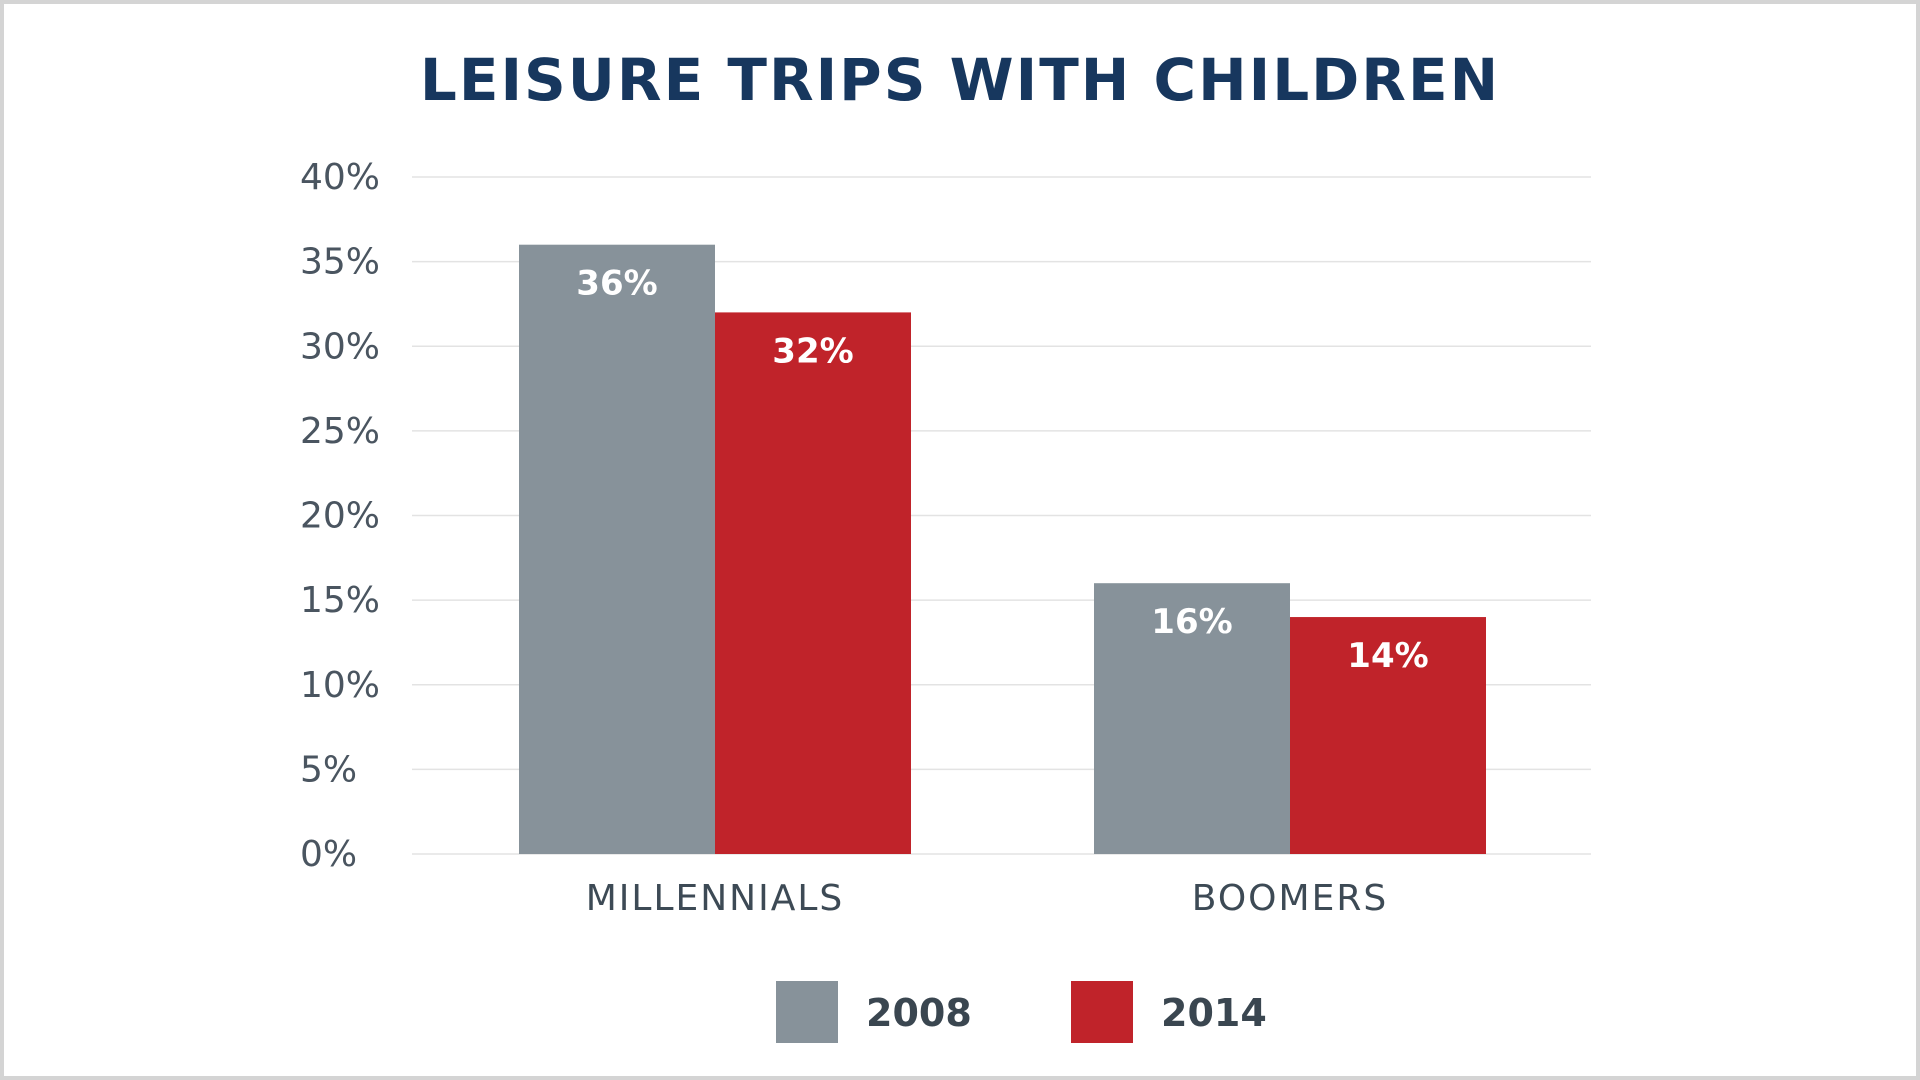 The width and height of the screenshot is (1920, 1080). I want to click on legend-swatch-2014, so click(1102, 1012).